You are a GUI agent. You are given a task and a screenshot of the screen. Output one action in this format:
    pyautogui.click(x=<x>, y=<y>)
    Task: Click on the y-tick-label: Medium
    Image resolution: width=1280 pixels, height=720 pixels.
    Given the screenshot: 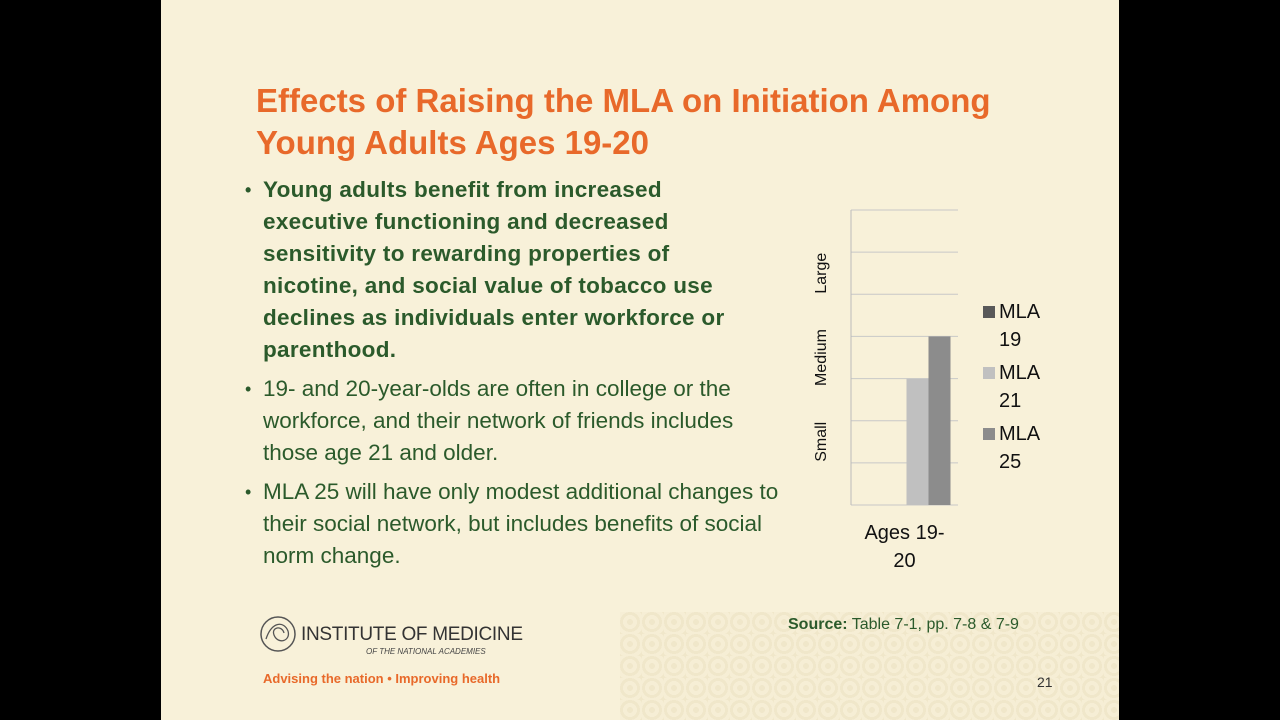 What is the action you would take?
    pyautogui.click(x=821, y=357)
    